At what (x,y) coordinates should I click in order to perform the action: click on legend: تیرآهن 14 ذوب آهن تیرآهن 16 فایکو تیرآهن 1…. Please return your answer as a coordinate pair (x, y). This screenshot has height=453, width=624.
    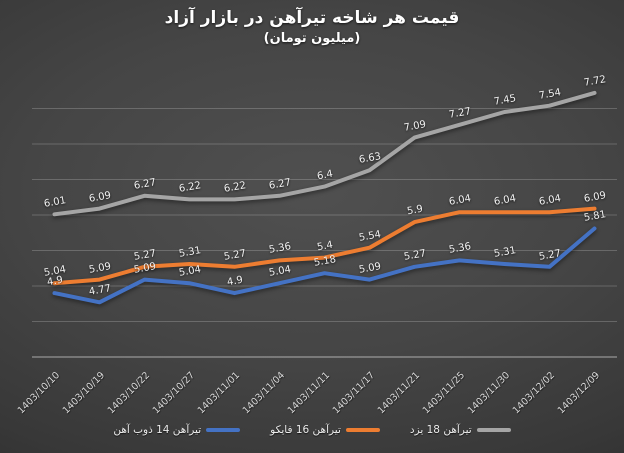
    Looking at the image, I should click on (312, 430).